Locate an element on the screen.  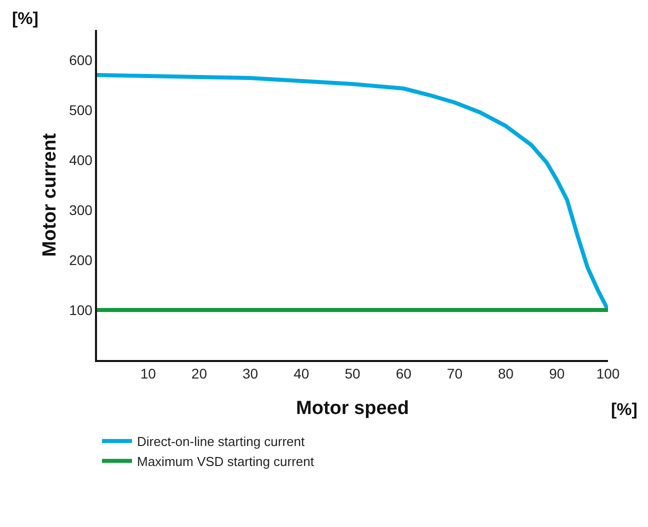
x-tick-label: 20 is located at coordinates (199, 374).